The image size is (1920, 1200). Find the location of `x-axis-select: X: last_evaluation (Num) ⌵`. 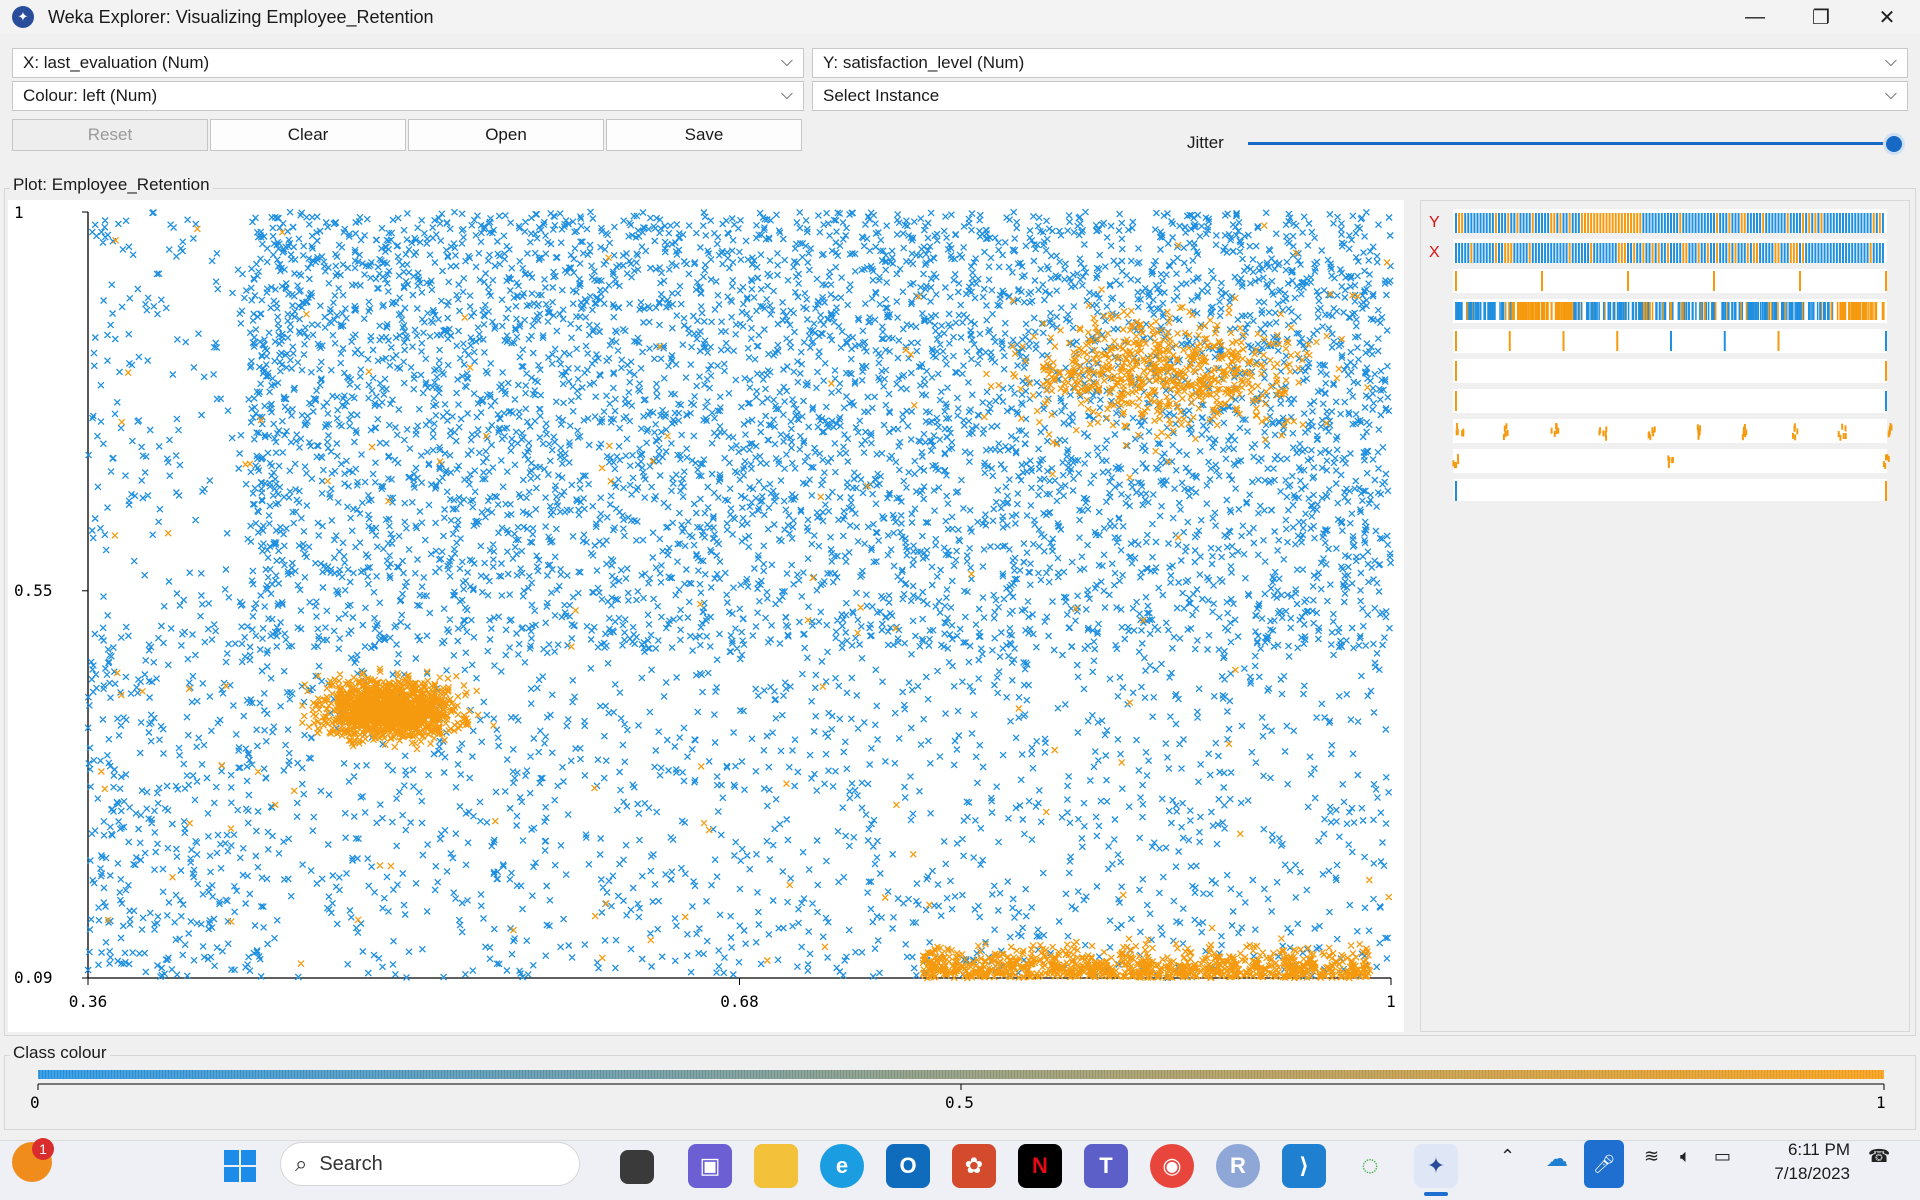

x-axis-select: X: last_evaluation (Num) ⌵ is located at coordinates (408, 63).